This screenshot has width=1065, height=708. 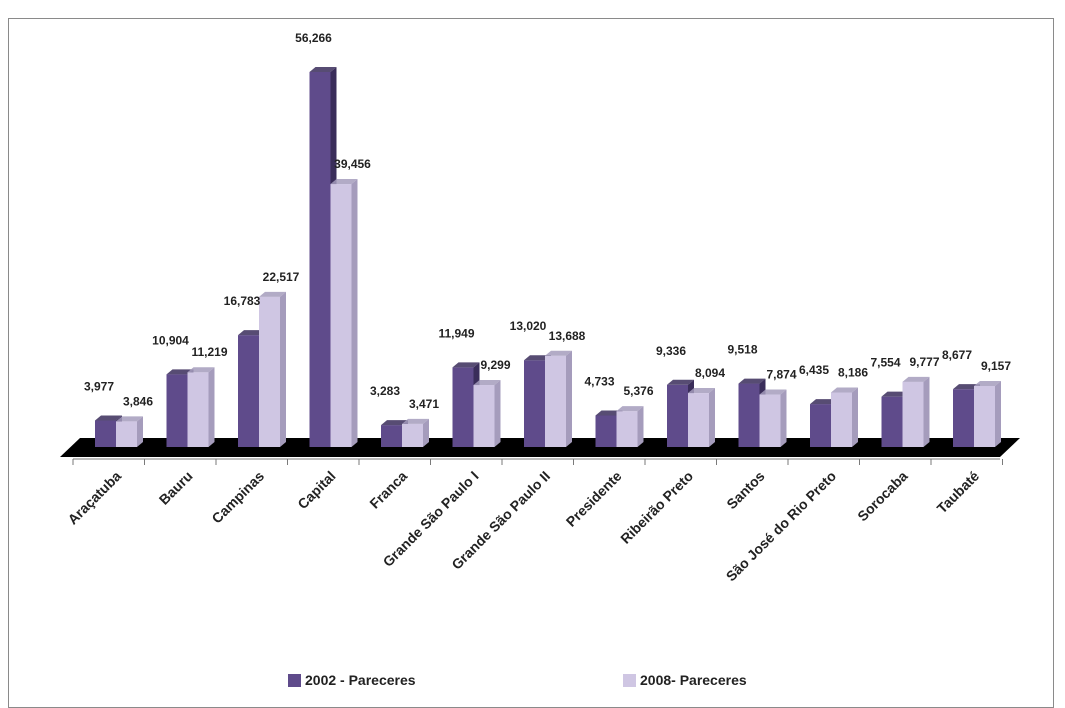 I want to click on data-label-2008: 3,471, so click(x=424, y=404).